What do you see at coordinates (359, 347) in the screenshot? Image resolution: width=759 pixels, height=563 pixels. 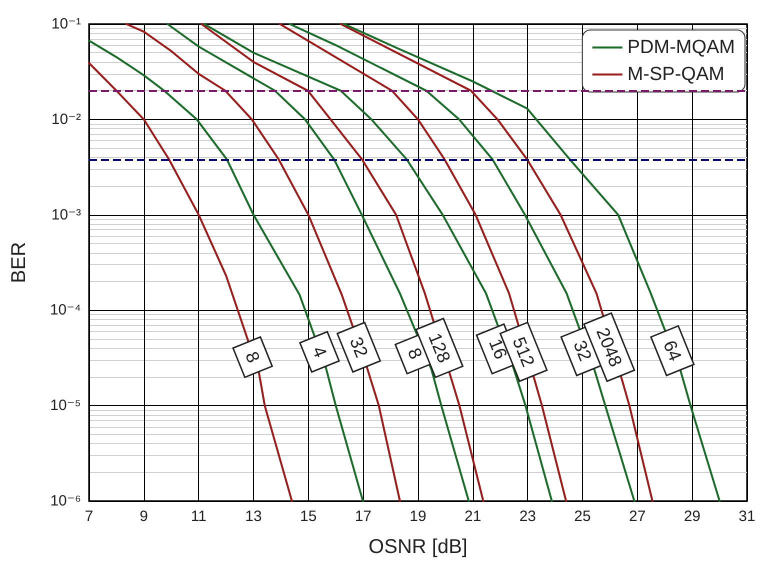 I see `annotation: 32` at bounding box center [359, 347].